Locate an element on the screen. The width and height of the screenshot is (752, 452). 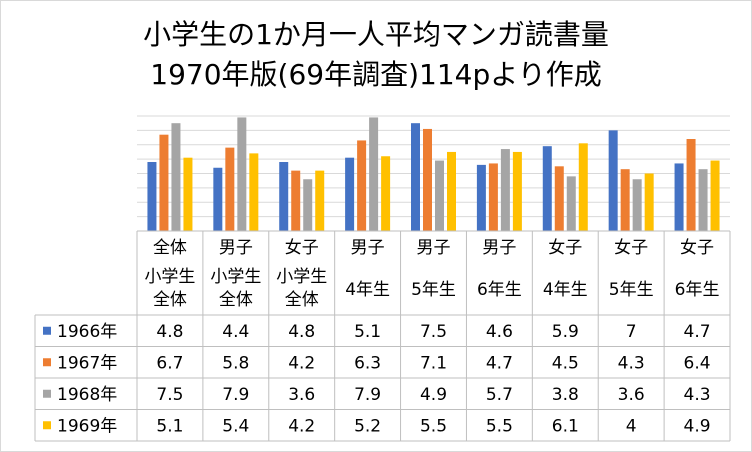
bar-1966年-6 is located at coordinates (547, 188).